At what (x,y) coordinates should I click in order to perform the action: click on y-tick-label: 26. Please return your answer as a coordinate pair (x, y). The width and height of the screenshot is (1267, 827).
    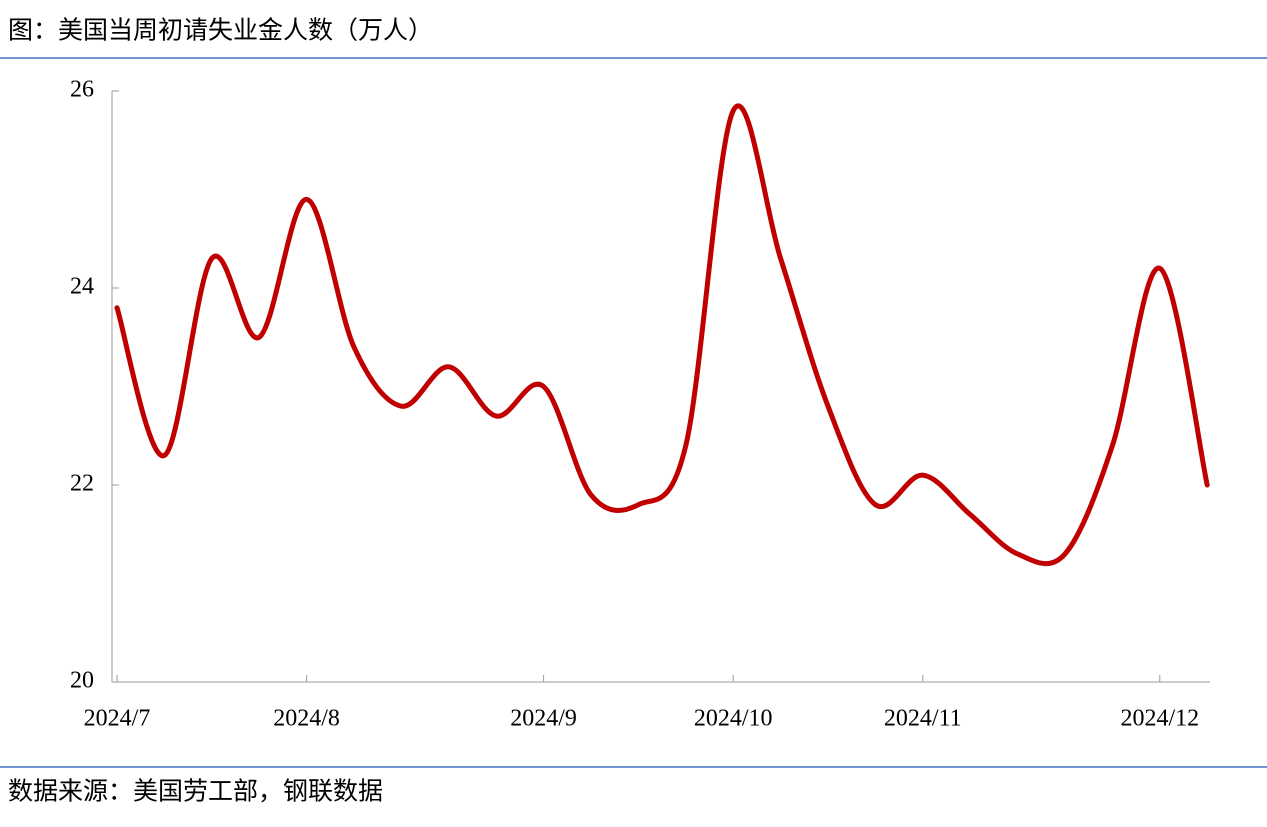
    Looking at the image, I should click on (82, 90).